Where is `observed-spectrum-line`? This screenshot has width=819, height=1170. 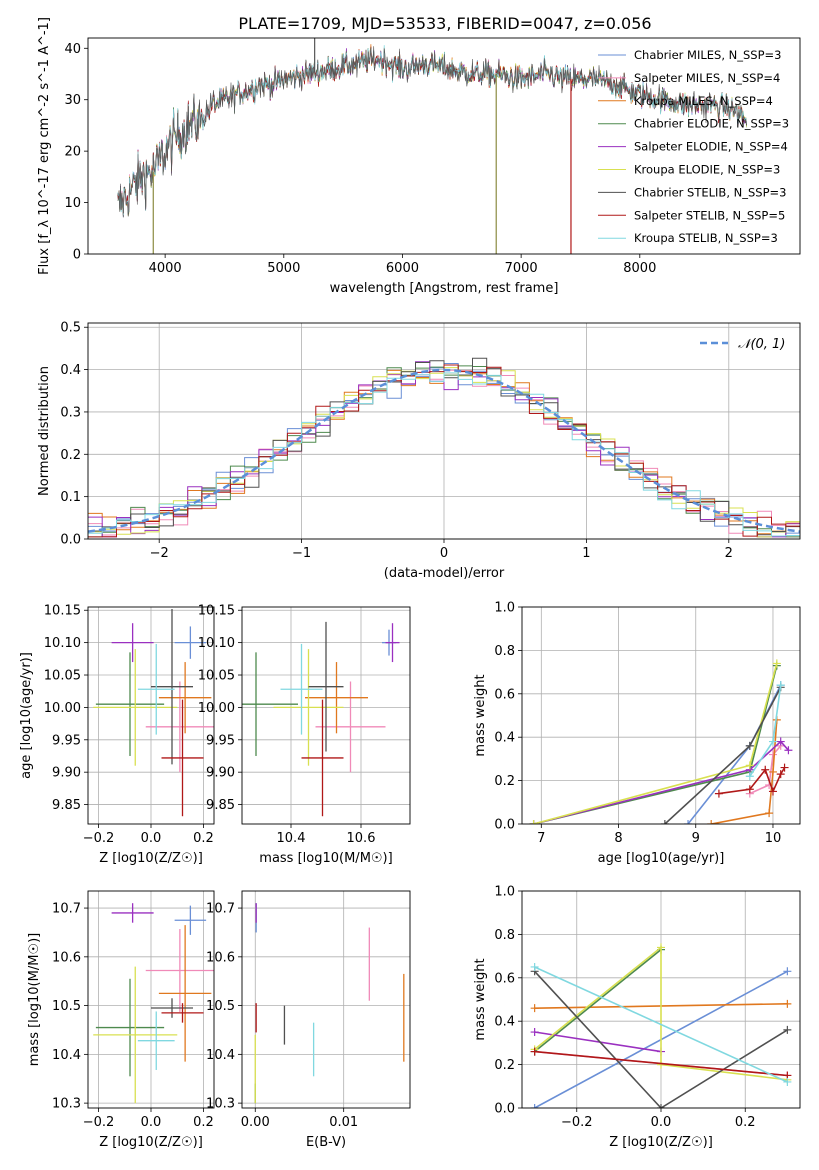 observed-spectrum-line is located at coordinates (432, 131).